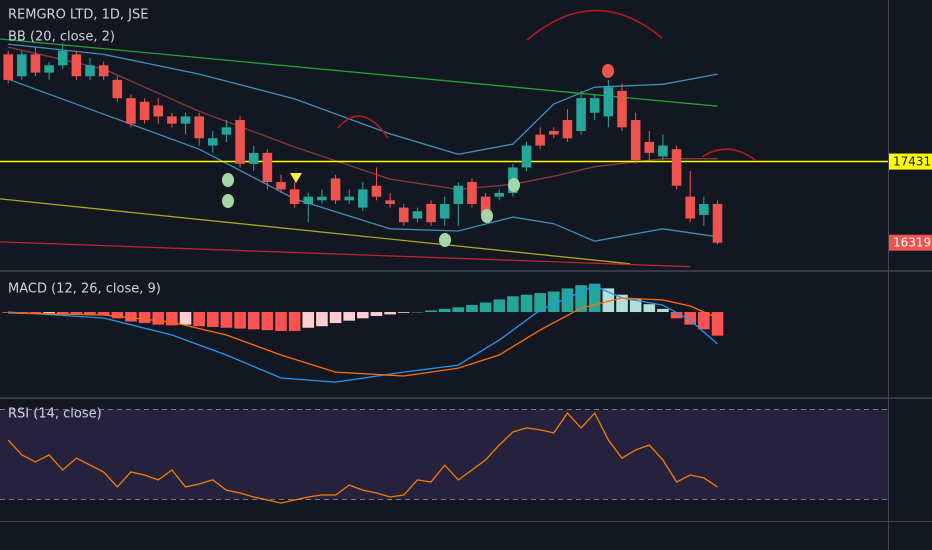 Image resolution: width=932 pixels, height=550 pixels. Describe the element at coordinates (910, 202) in the screenshot. I see `axis-labels: 17431 16319` at that location.